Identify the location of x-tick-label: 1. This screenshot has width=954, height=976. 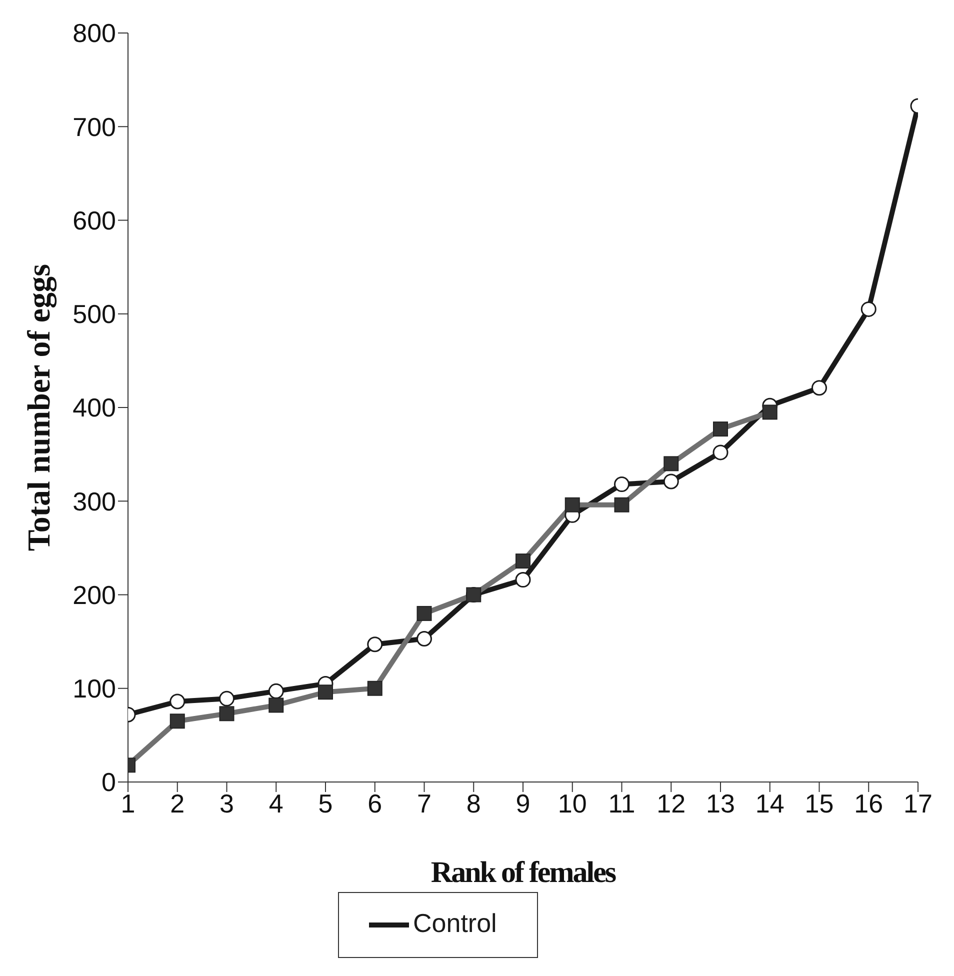
(128, 803).